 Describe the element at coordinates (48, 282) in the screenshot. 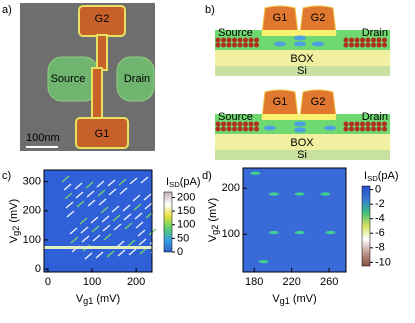

I see `x-tick-label: 0` at that location.